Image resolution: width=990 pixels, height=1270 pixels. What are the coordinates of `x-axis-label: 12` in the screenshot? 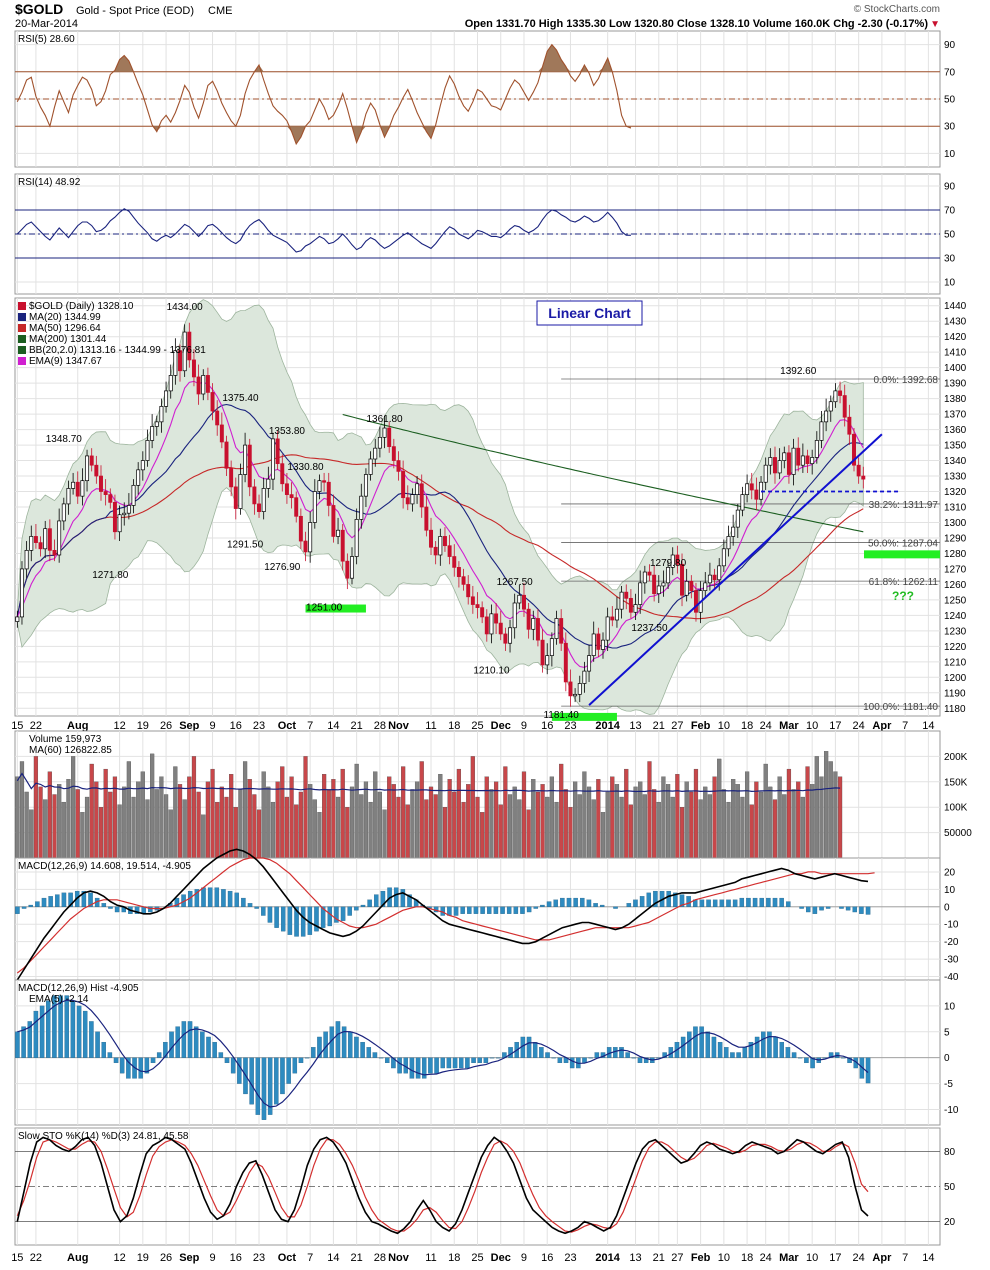 It's located at (119, 726).